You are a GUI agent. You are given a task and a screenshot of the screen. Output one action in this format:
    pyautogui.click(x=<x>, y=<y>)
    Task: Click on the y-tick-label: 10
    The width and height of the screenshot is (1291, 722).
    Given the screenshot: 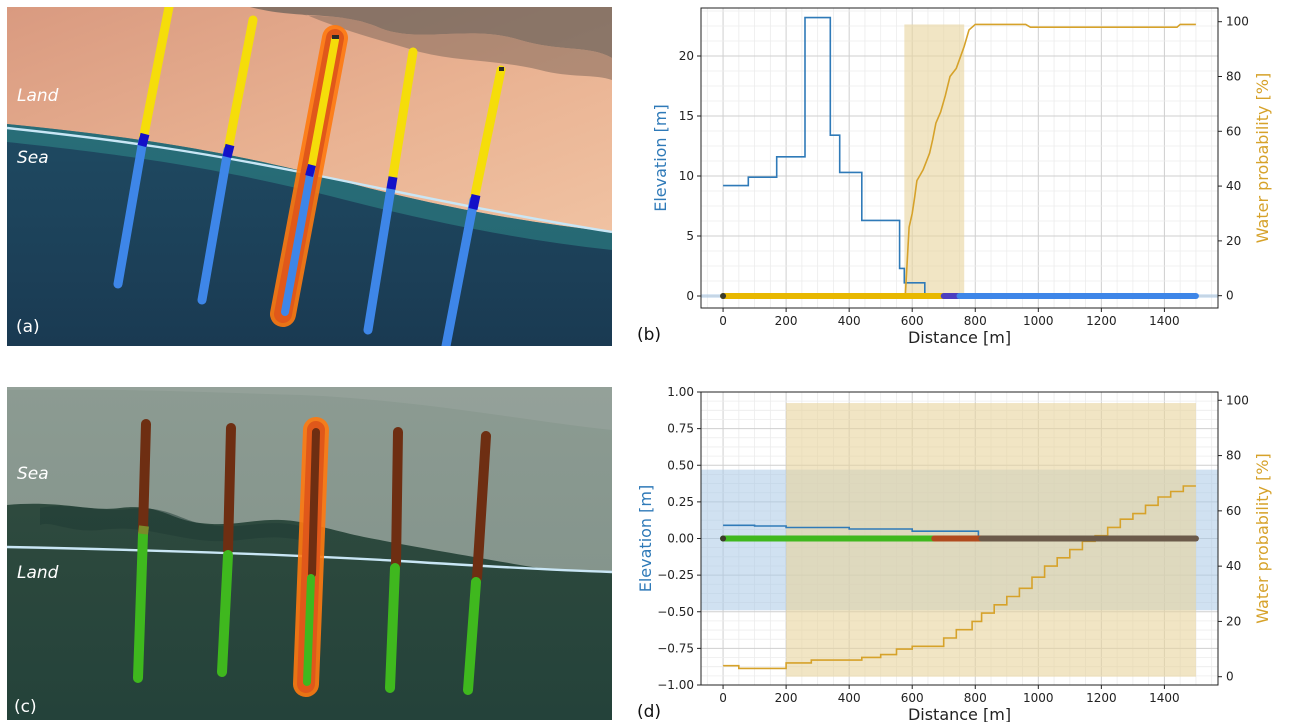 What is the action you would take?
    pyautogui.click(x=686, y=176)
    